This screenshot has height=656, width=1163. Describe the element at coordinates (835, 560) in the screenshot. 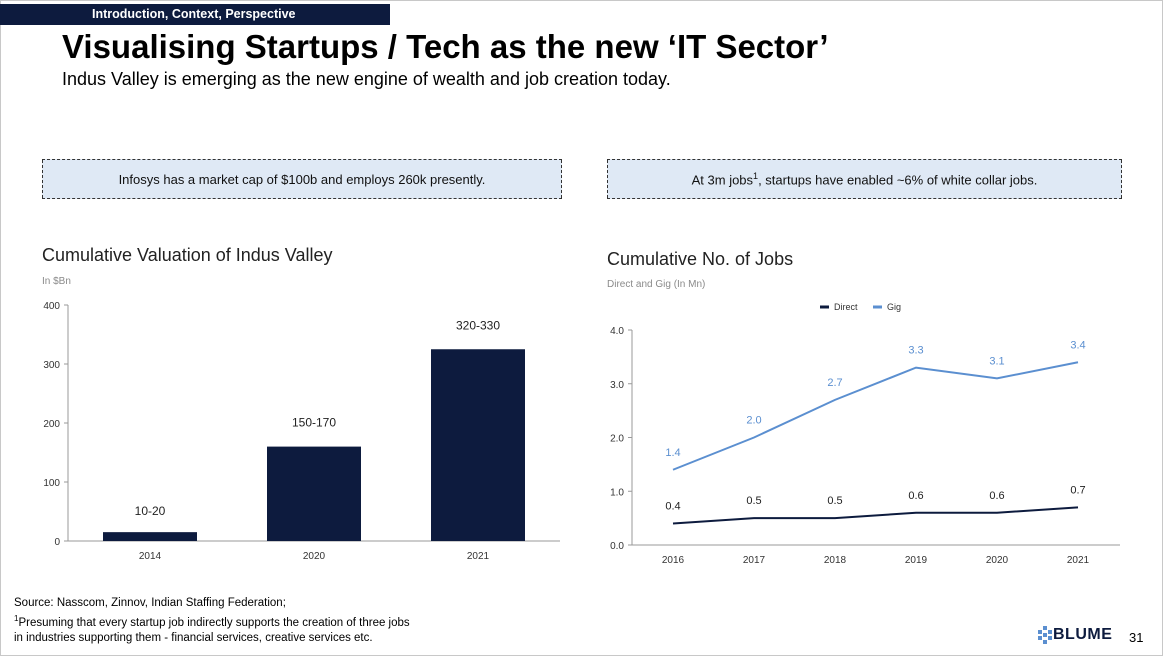

I see `x-tick-label: 2018` at that location.